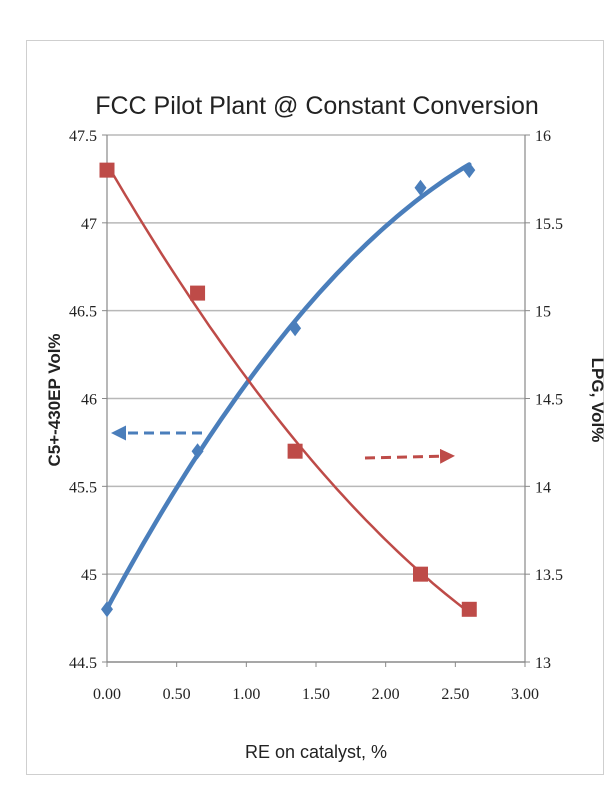  What do you see at coordinates (409, 456) in the screenshot?
I see `right-axis-arrow` at bounding box center [409, 456].